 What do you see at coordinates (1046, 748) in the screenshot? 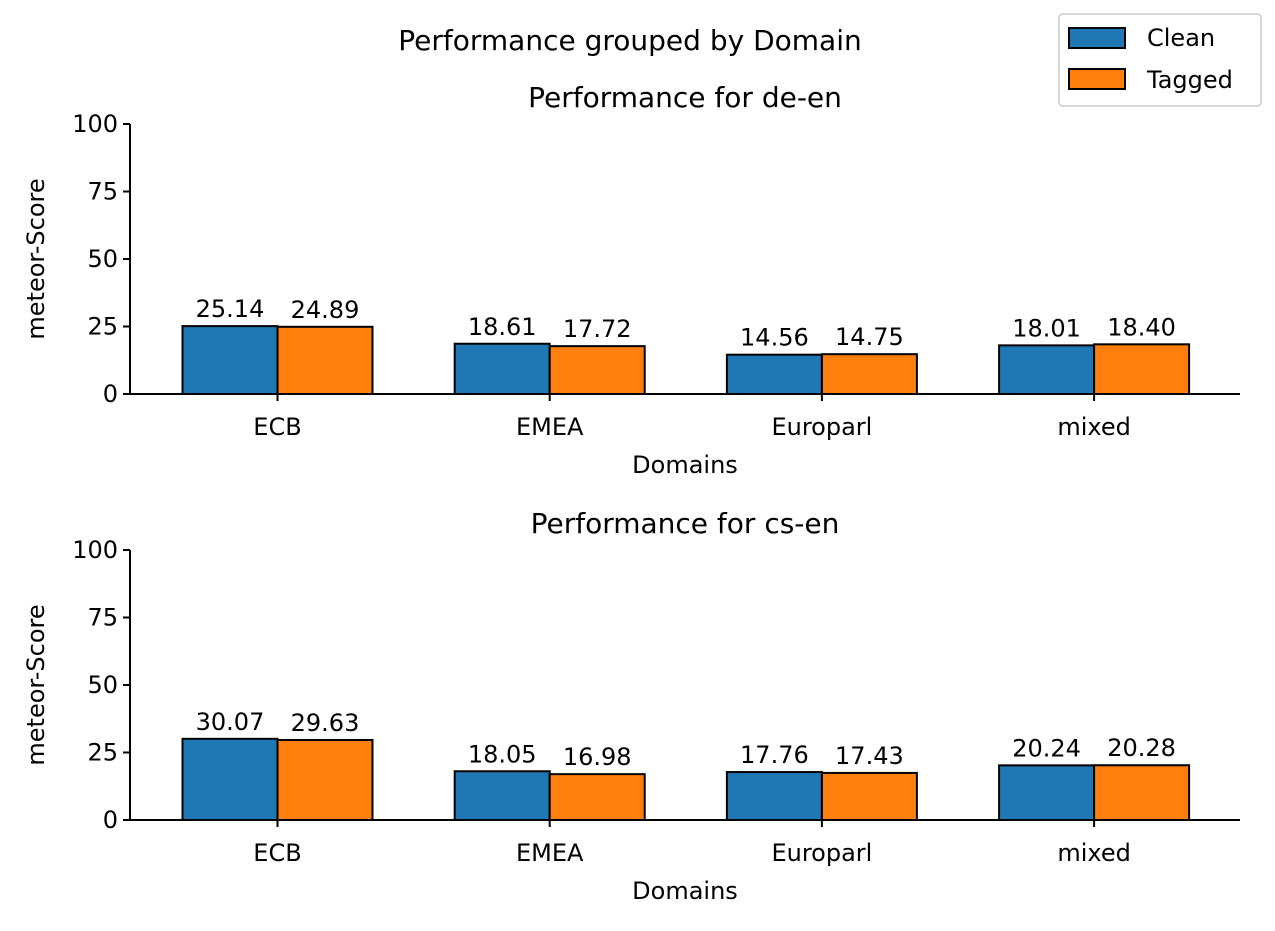
I see `data-label-clean-mixed: 20.24` at bounding box center [1046, 748].